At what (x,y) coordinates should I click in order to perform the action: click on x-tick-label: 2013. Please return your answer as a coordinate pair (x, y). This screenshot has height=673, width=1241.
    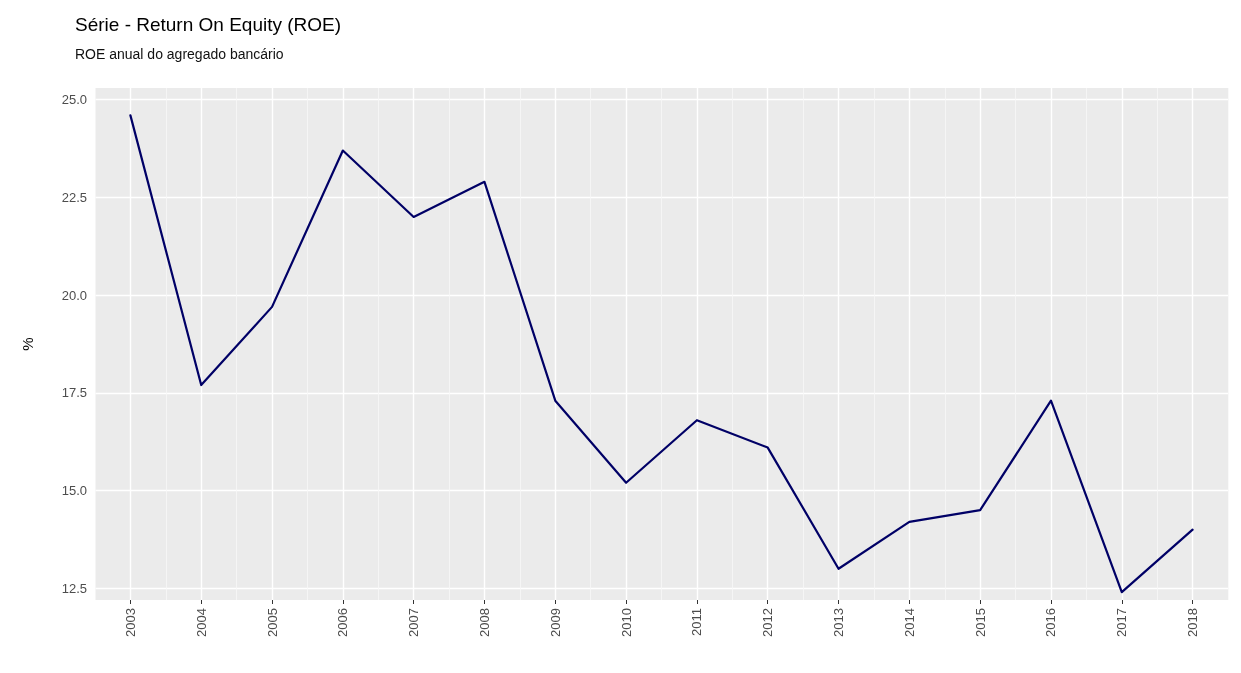
    Looking at the image, I should click on (839, 622).